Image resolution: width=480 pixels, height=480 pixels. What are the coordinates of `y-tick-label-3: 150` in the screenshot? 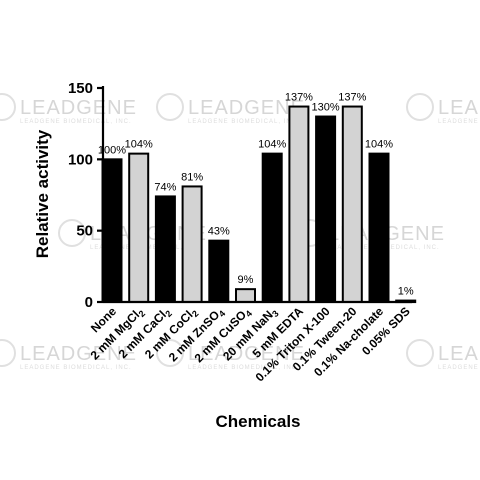 It's located at (80, 88).